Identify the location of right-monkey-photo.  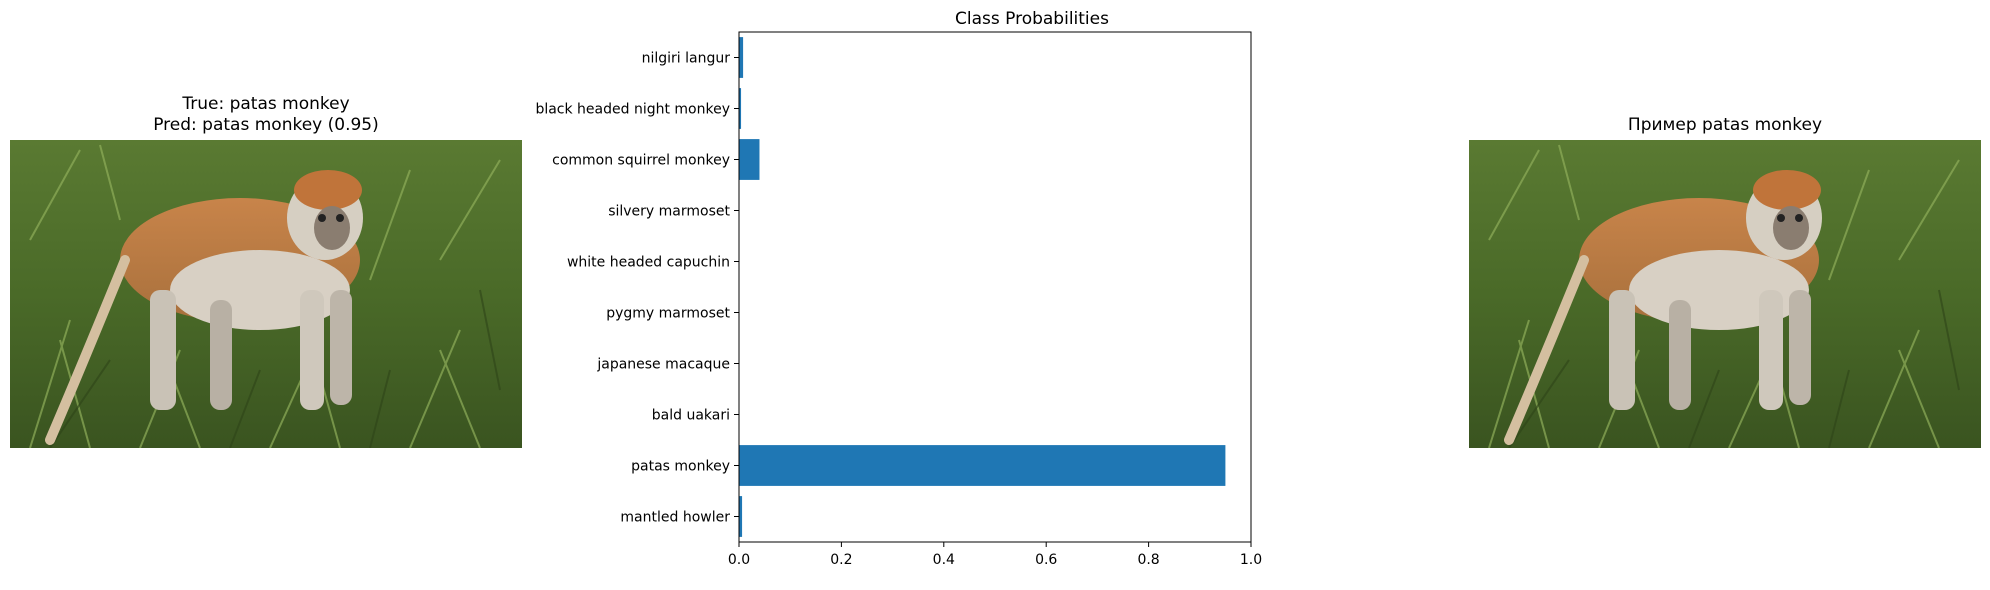
(1725, 294).